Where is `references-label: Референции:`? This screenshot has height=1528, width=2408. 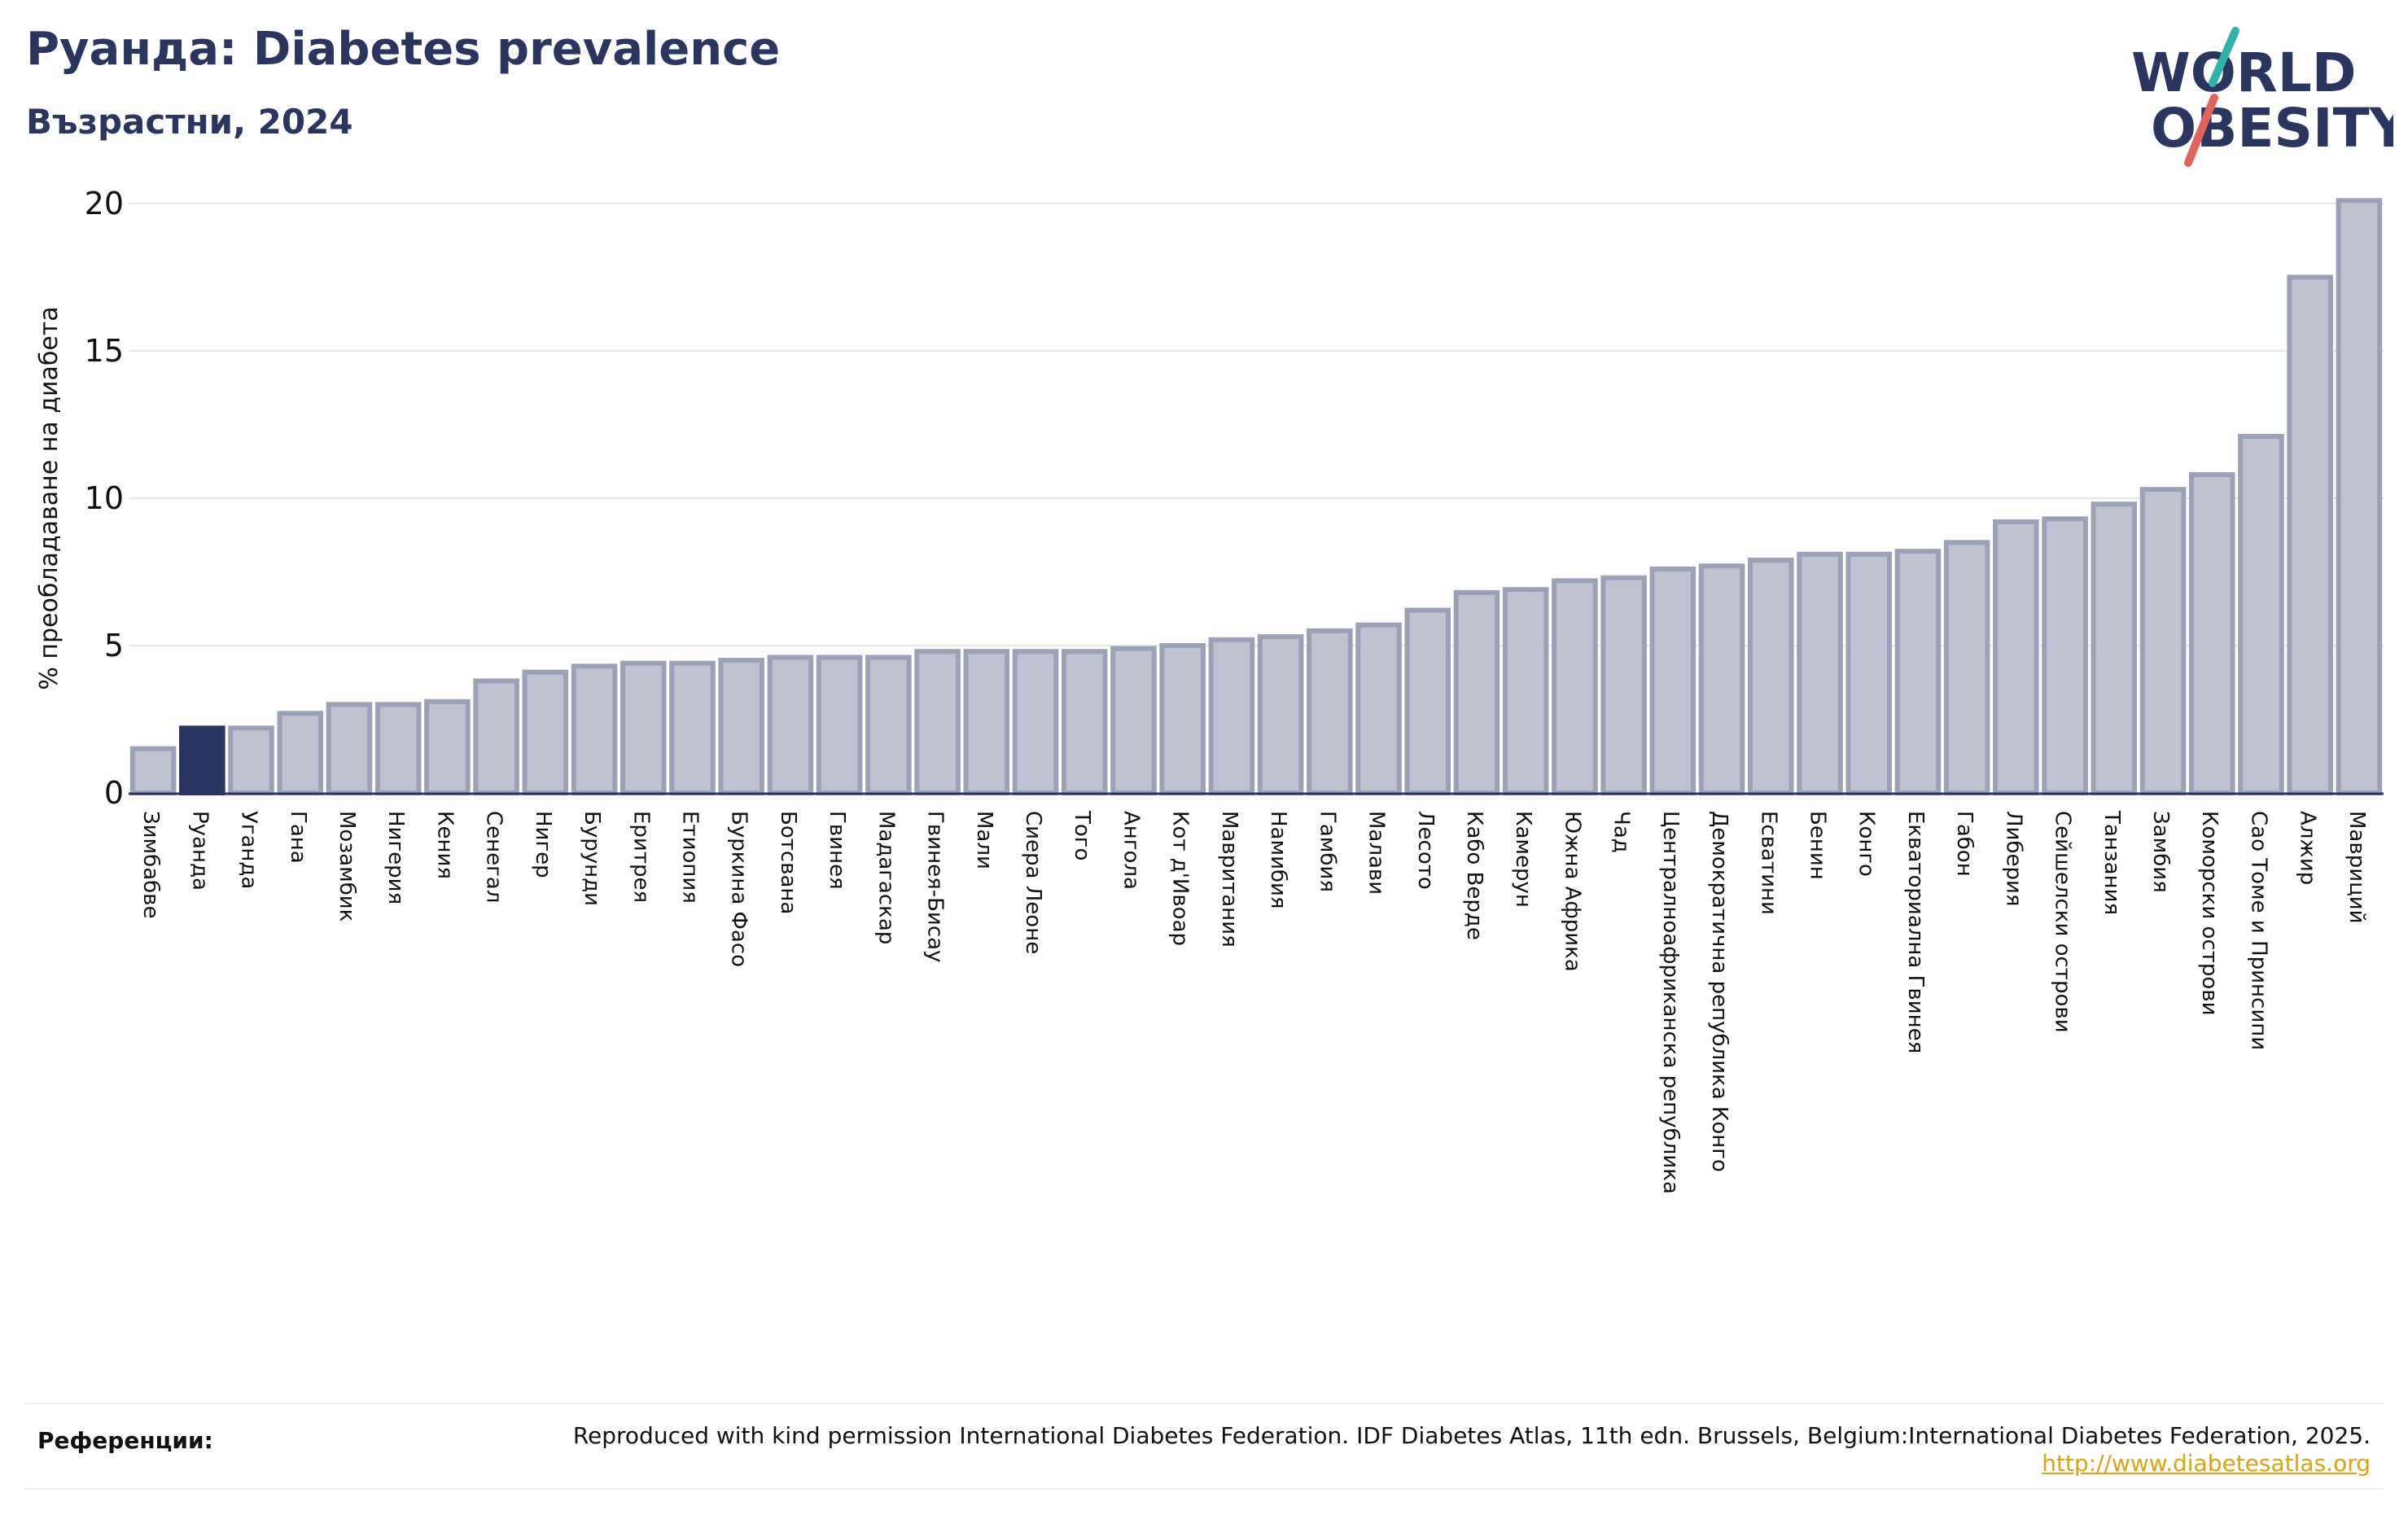
references-label: Референции: is located at coordinates (125, 1441).